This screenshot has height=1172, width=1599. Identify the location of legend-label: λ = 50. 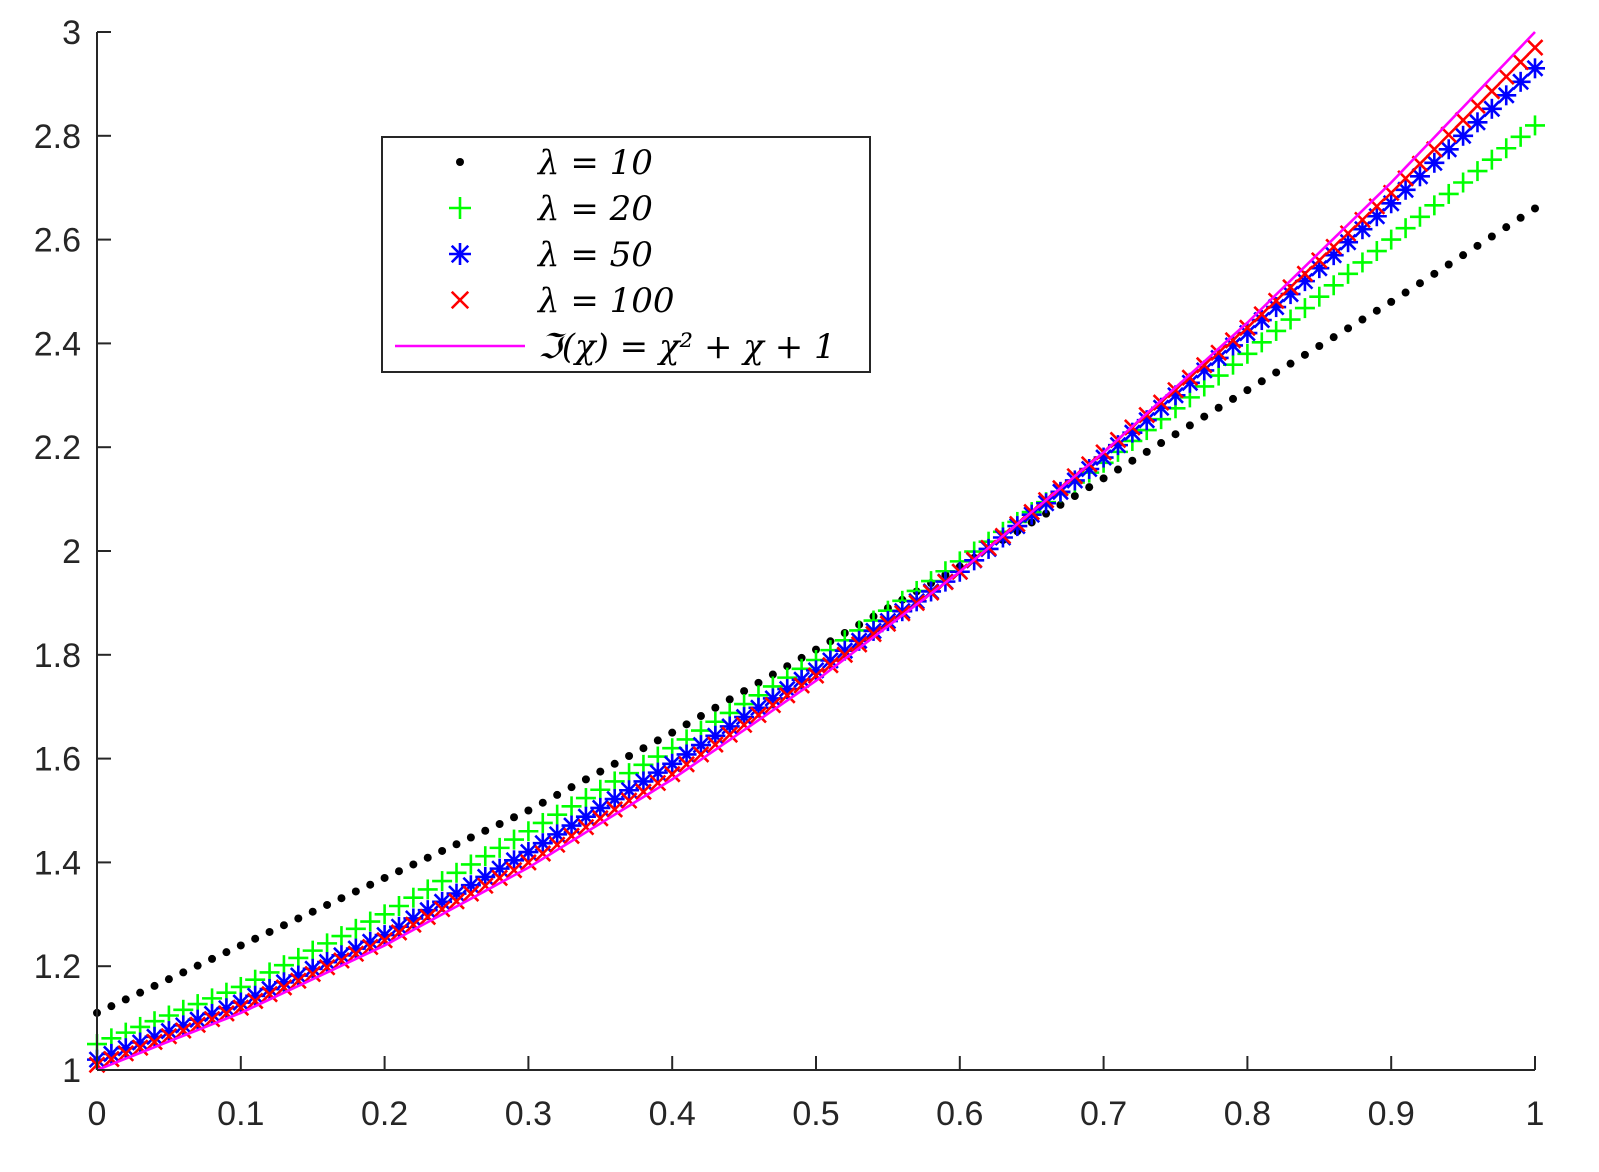
(594, 255).